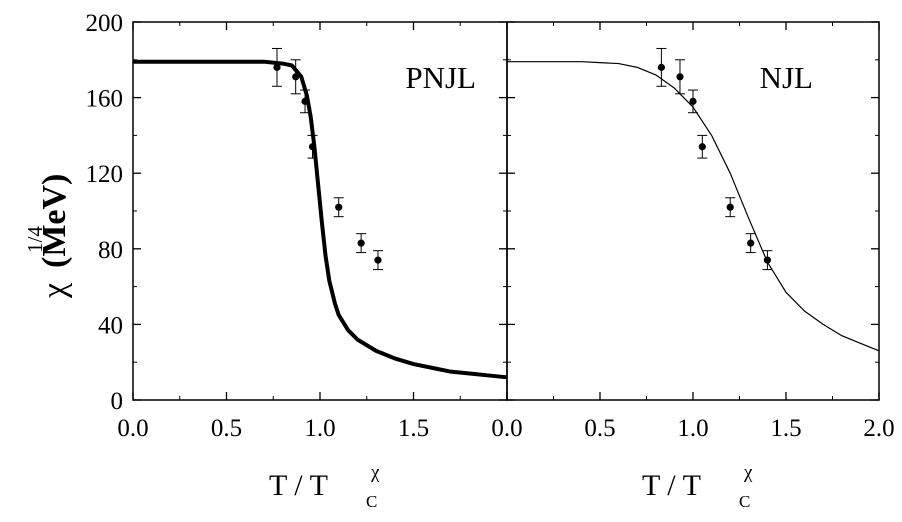 The width and height of the screenshot is (902, 522). What do you see at coordinates (440, 77) in the screenshot?
I see `panel-label-pnjl: PNJL` at bounding box center [440, 77].